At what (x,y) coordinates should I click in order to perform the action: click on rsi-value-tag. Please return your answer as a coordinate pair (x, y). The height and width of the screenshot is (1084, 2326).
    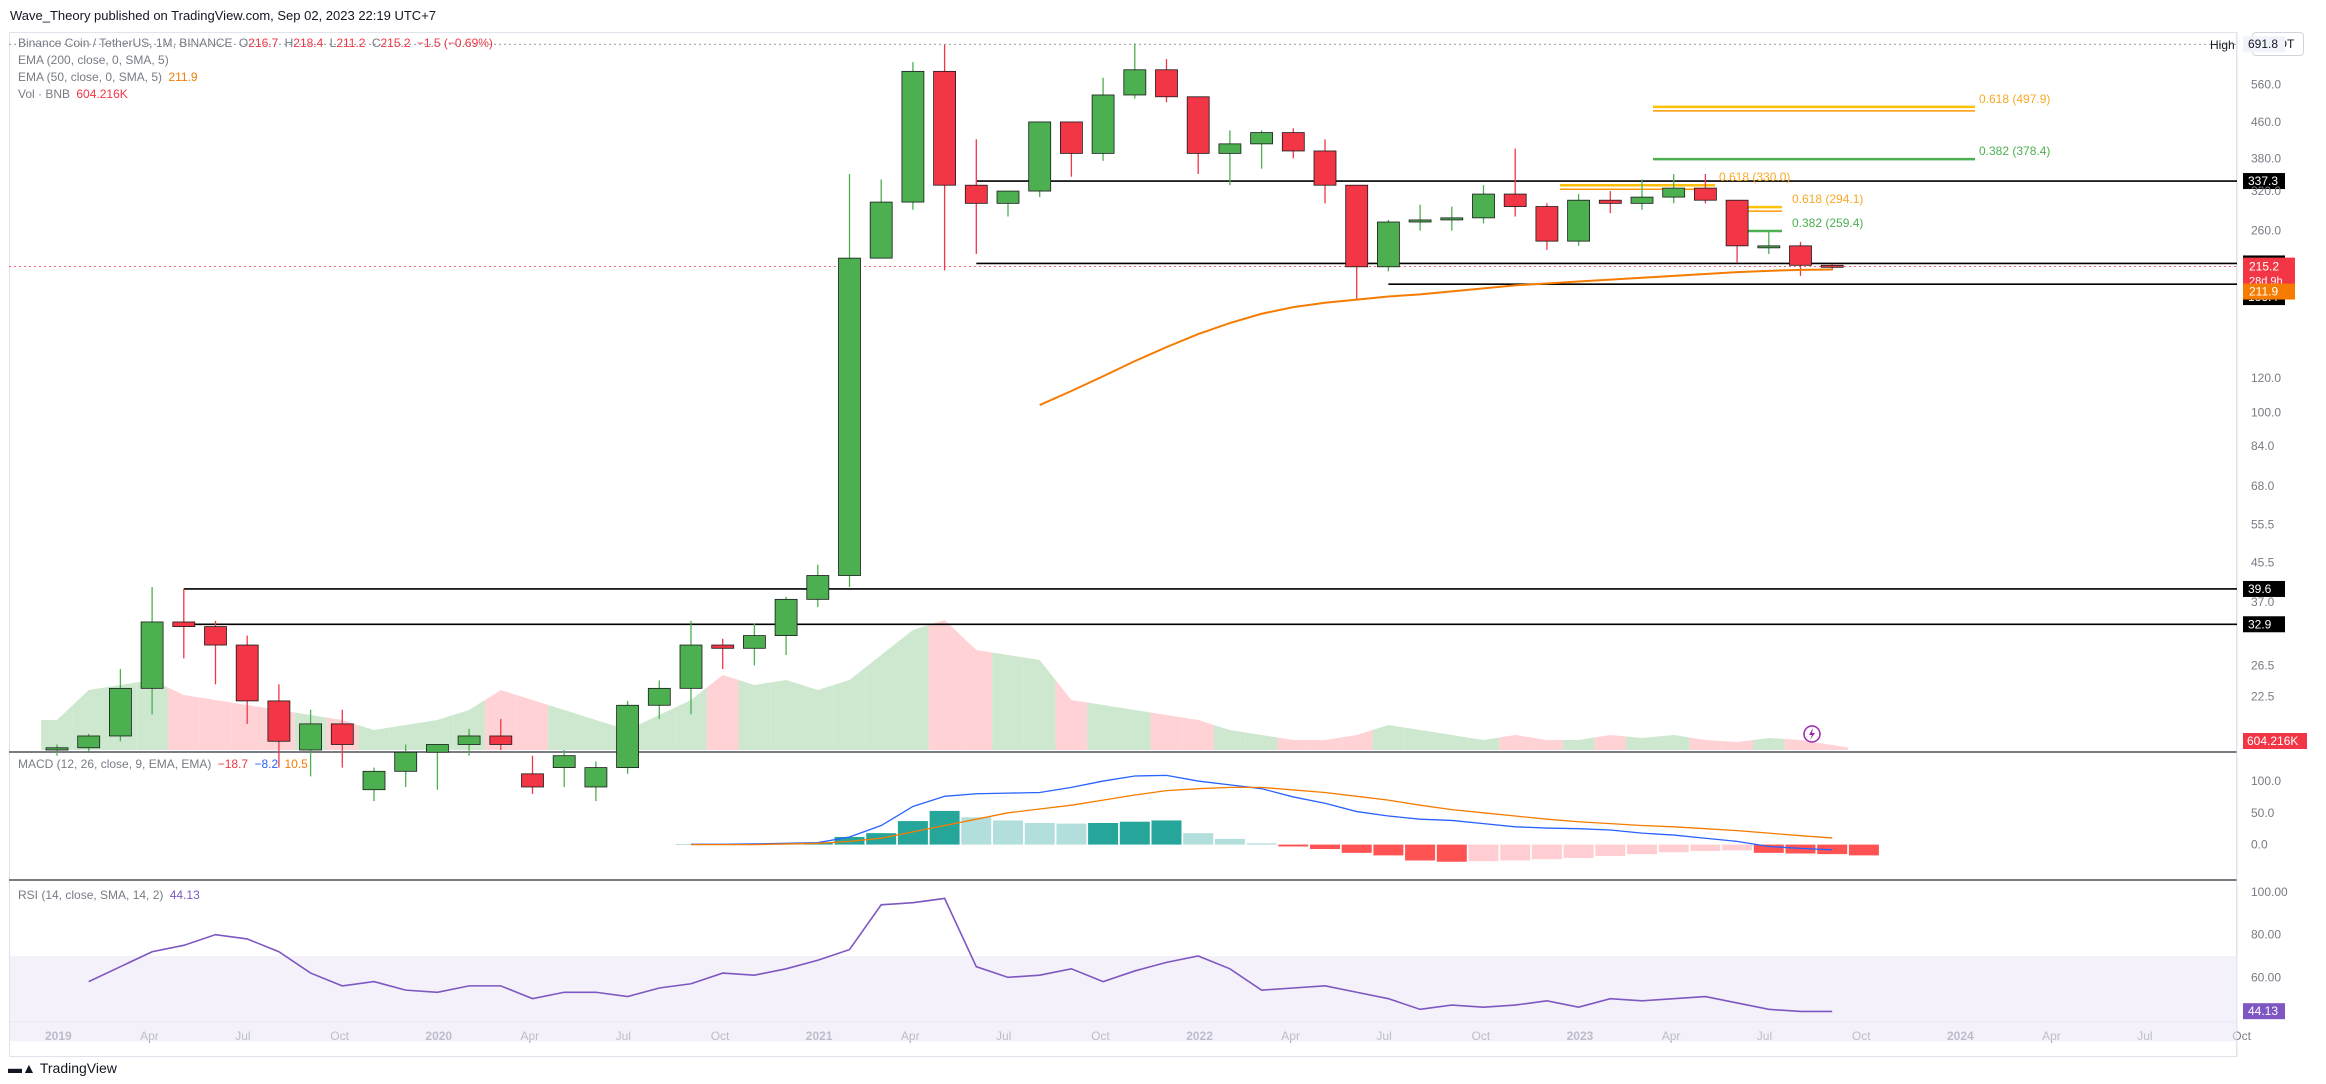
    Looking at the image, I should click on (2264, 1011).